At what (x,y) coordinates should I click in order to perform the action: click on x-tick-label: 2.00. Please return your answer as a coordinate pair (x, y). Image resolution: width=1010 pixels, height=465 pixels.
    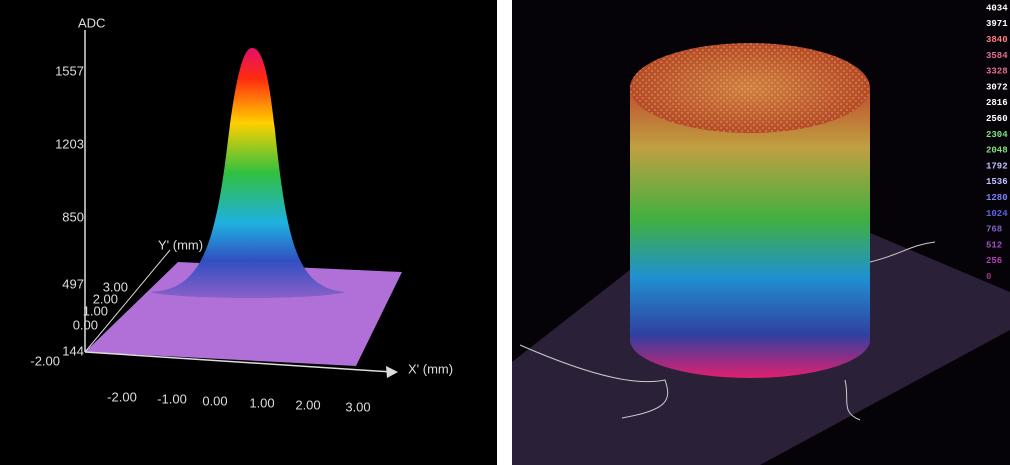
    Looking at the image, I should click on (307, 404).